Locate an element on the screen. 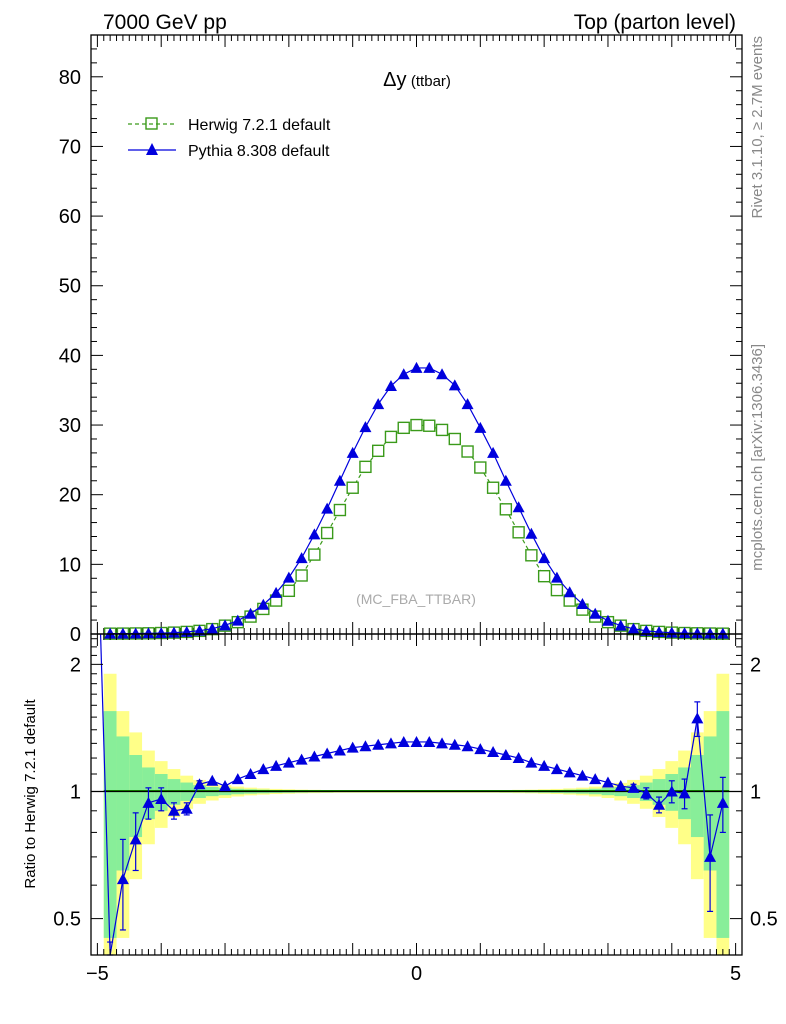 The image size is (786, 1024). main-y-tick-label: 0 is located at coordinates (75, 635).